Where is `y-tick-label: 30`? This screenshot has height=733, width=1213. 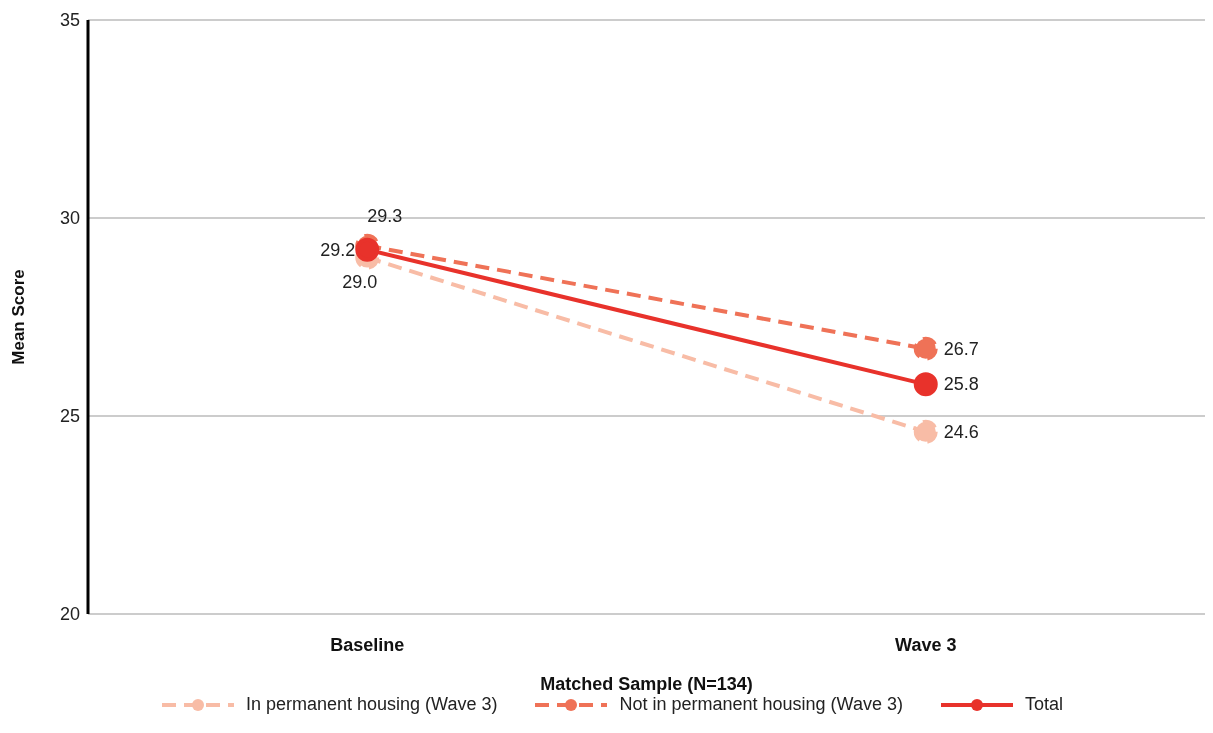 y-tick-label: 30 is located at coordinates (69, 218).